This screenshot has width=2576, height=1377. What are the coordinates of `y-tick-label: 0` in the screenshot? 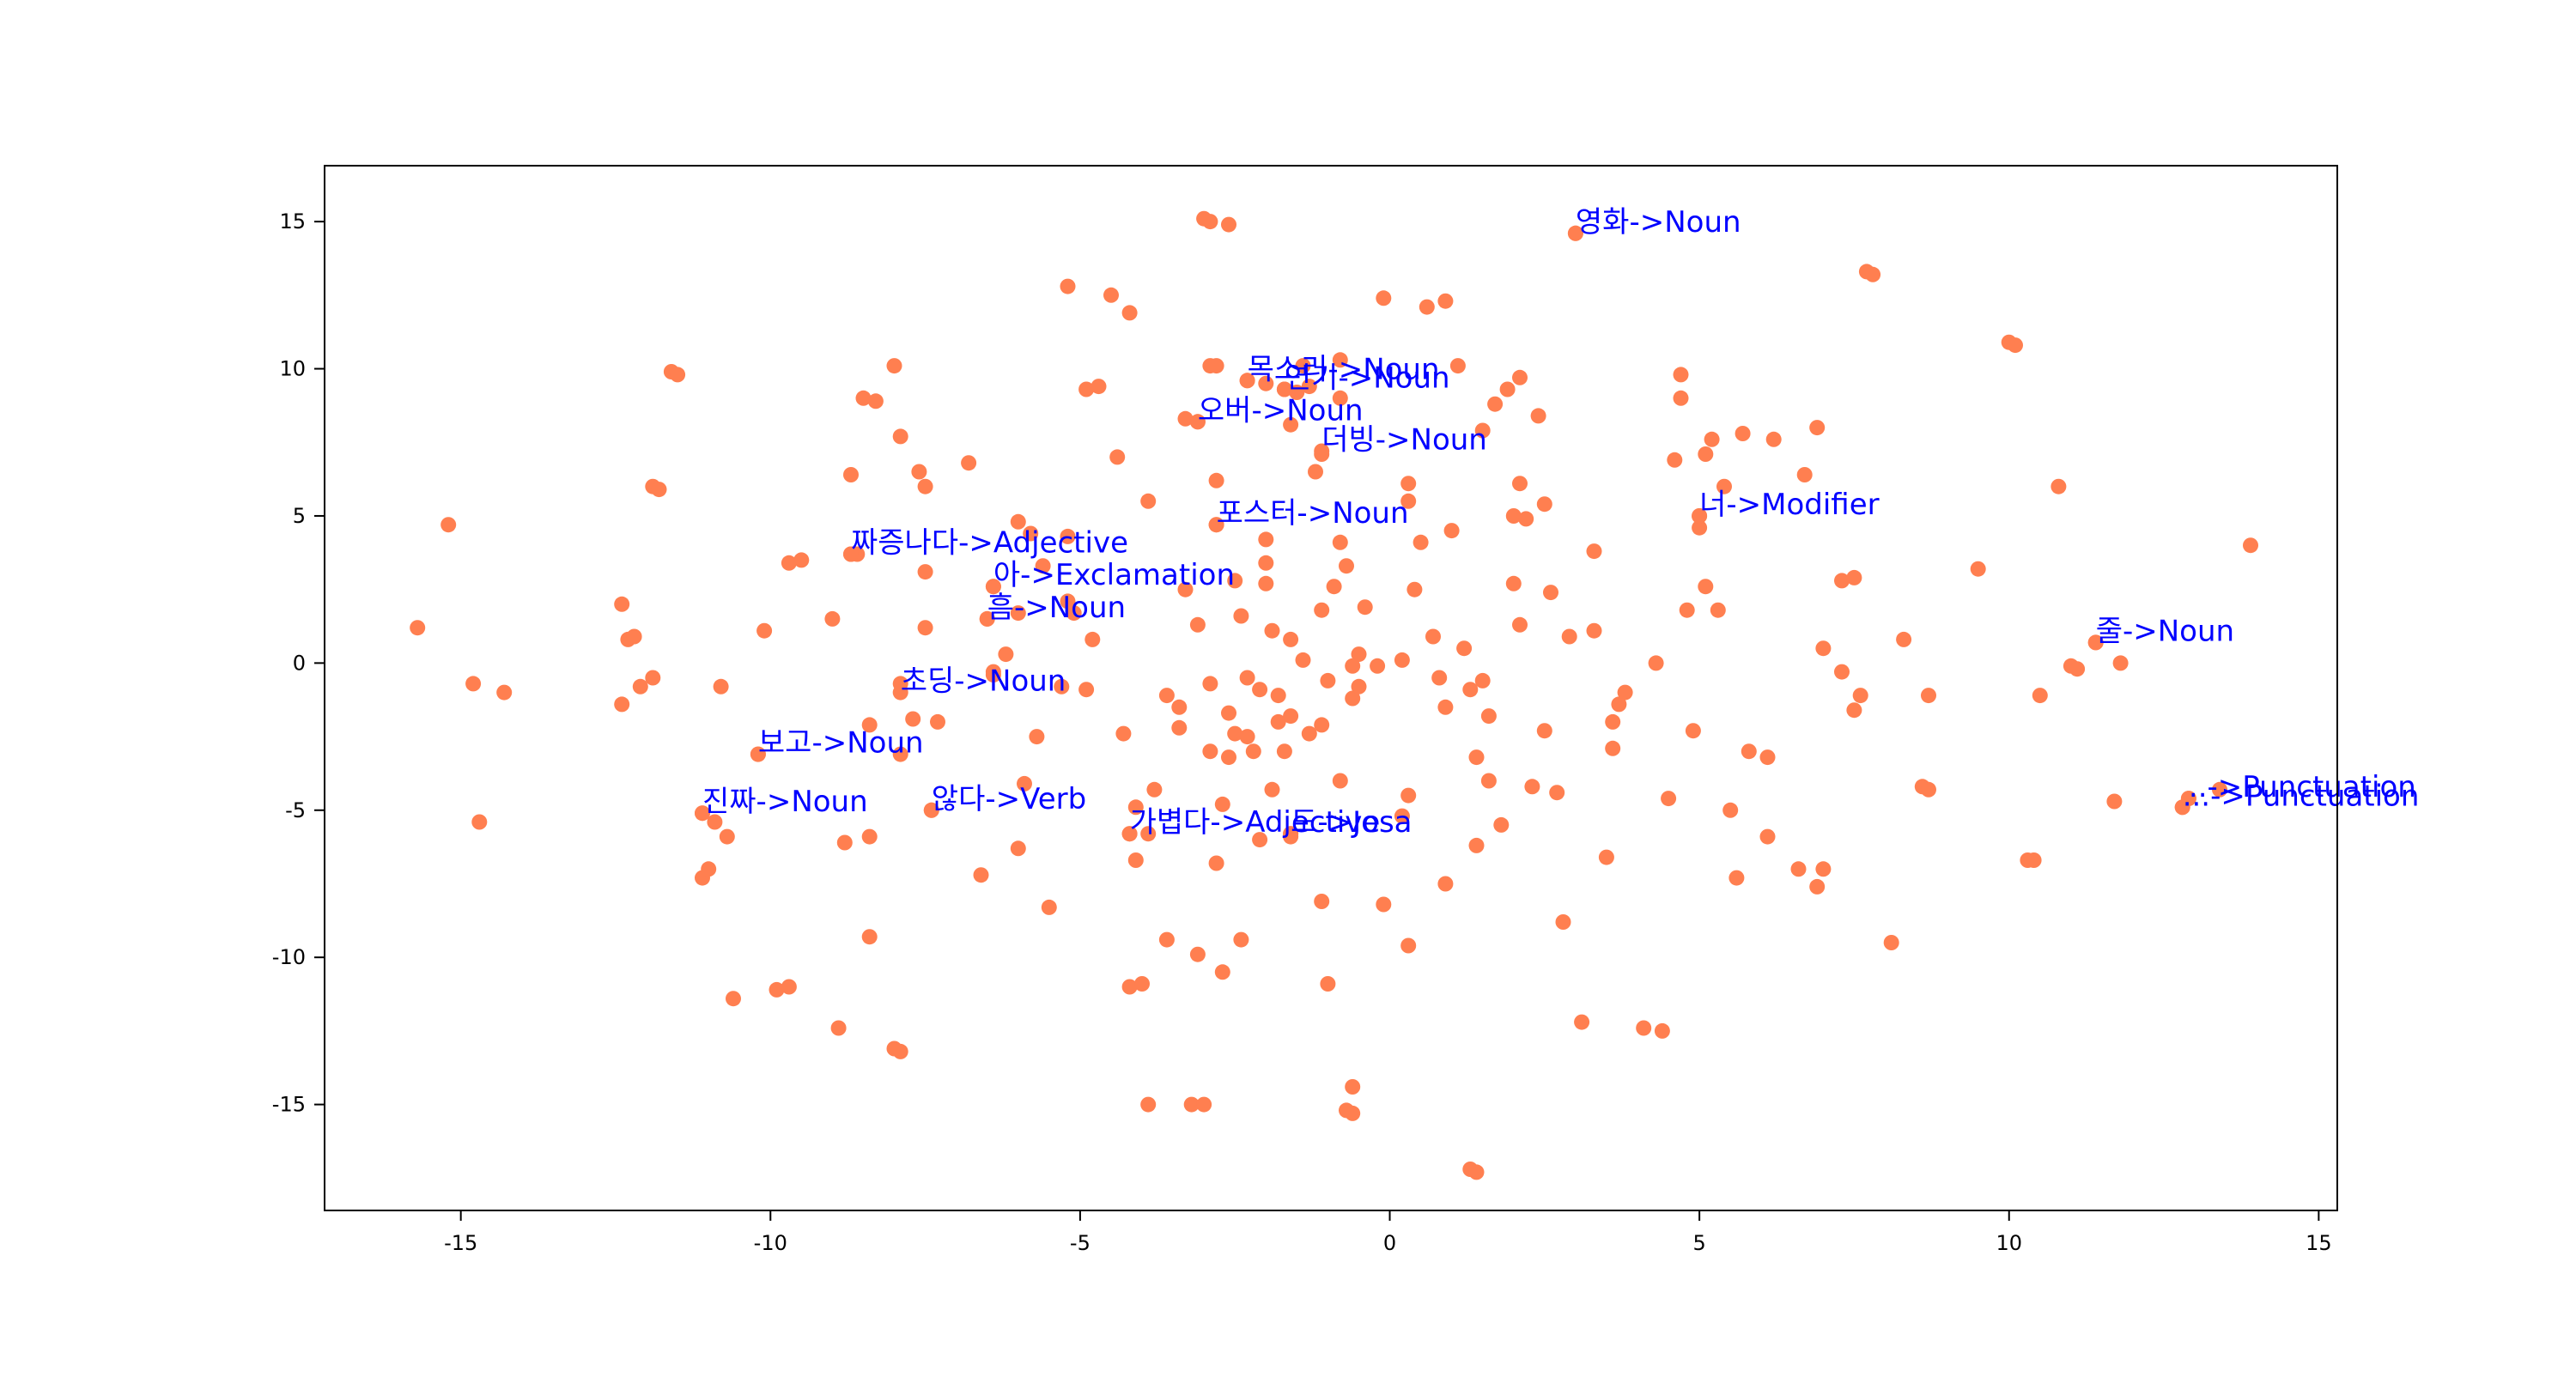 It's located at (300, 663).